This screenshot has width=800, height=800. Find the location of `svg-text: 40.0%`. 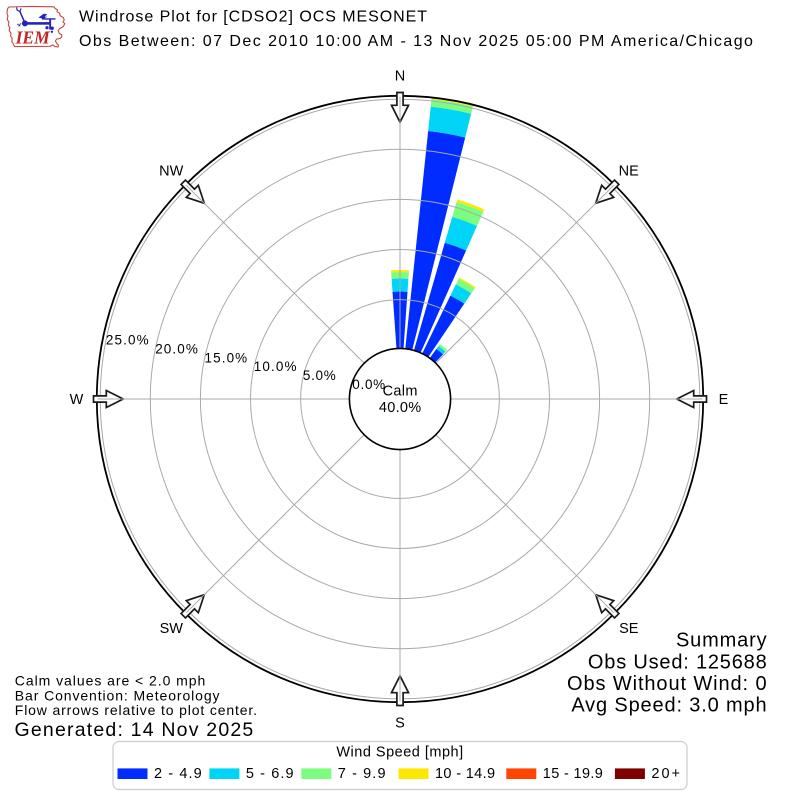

svg-text: 40.0% is located at coordinates (400, 408).